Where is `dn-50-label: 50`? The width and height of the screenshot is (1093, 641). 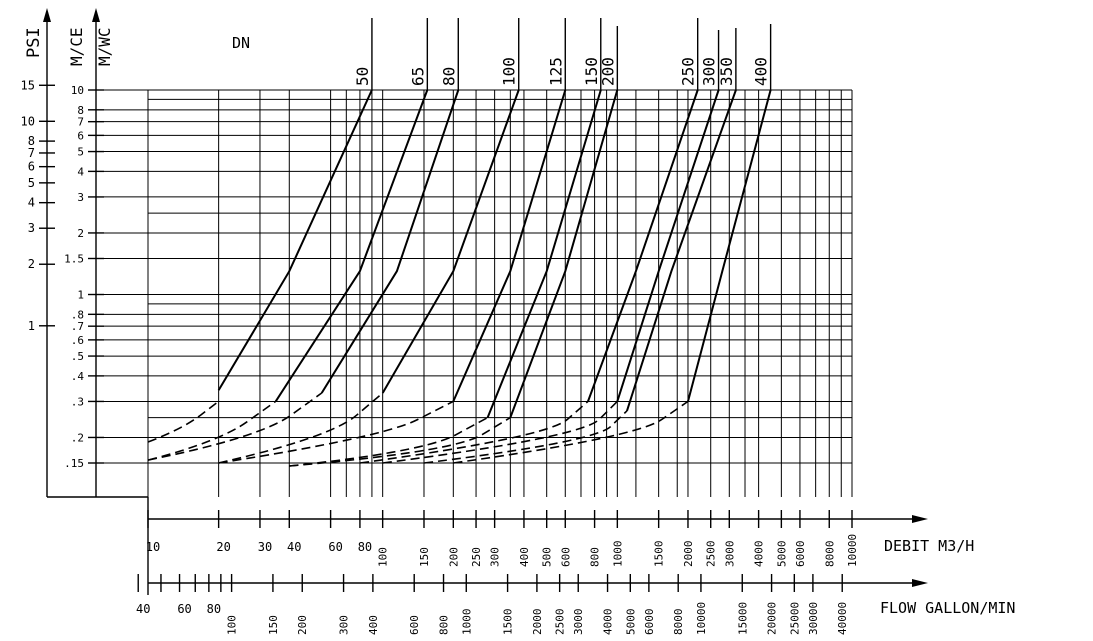
dn-50-label: 50 is located at coordinates (362, 76).